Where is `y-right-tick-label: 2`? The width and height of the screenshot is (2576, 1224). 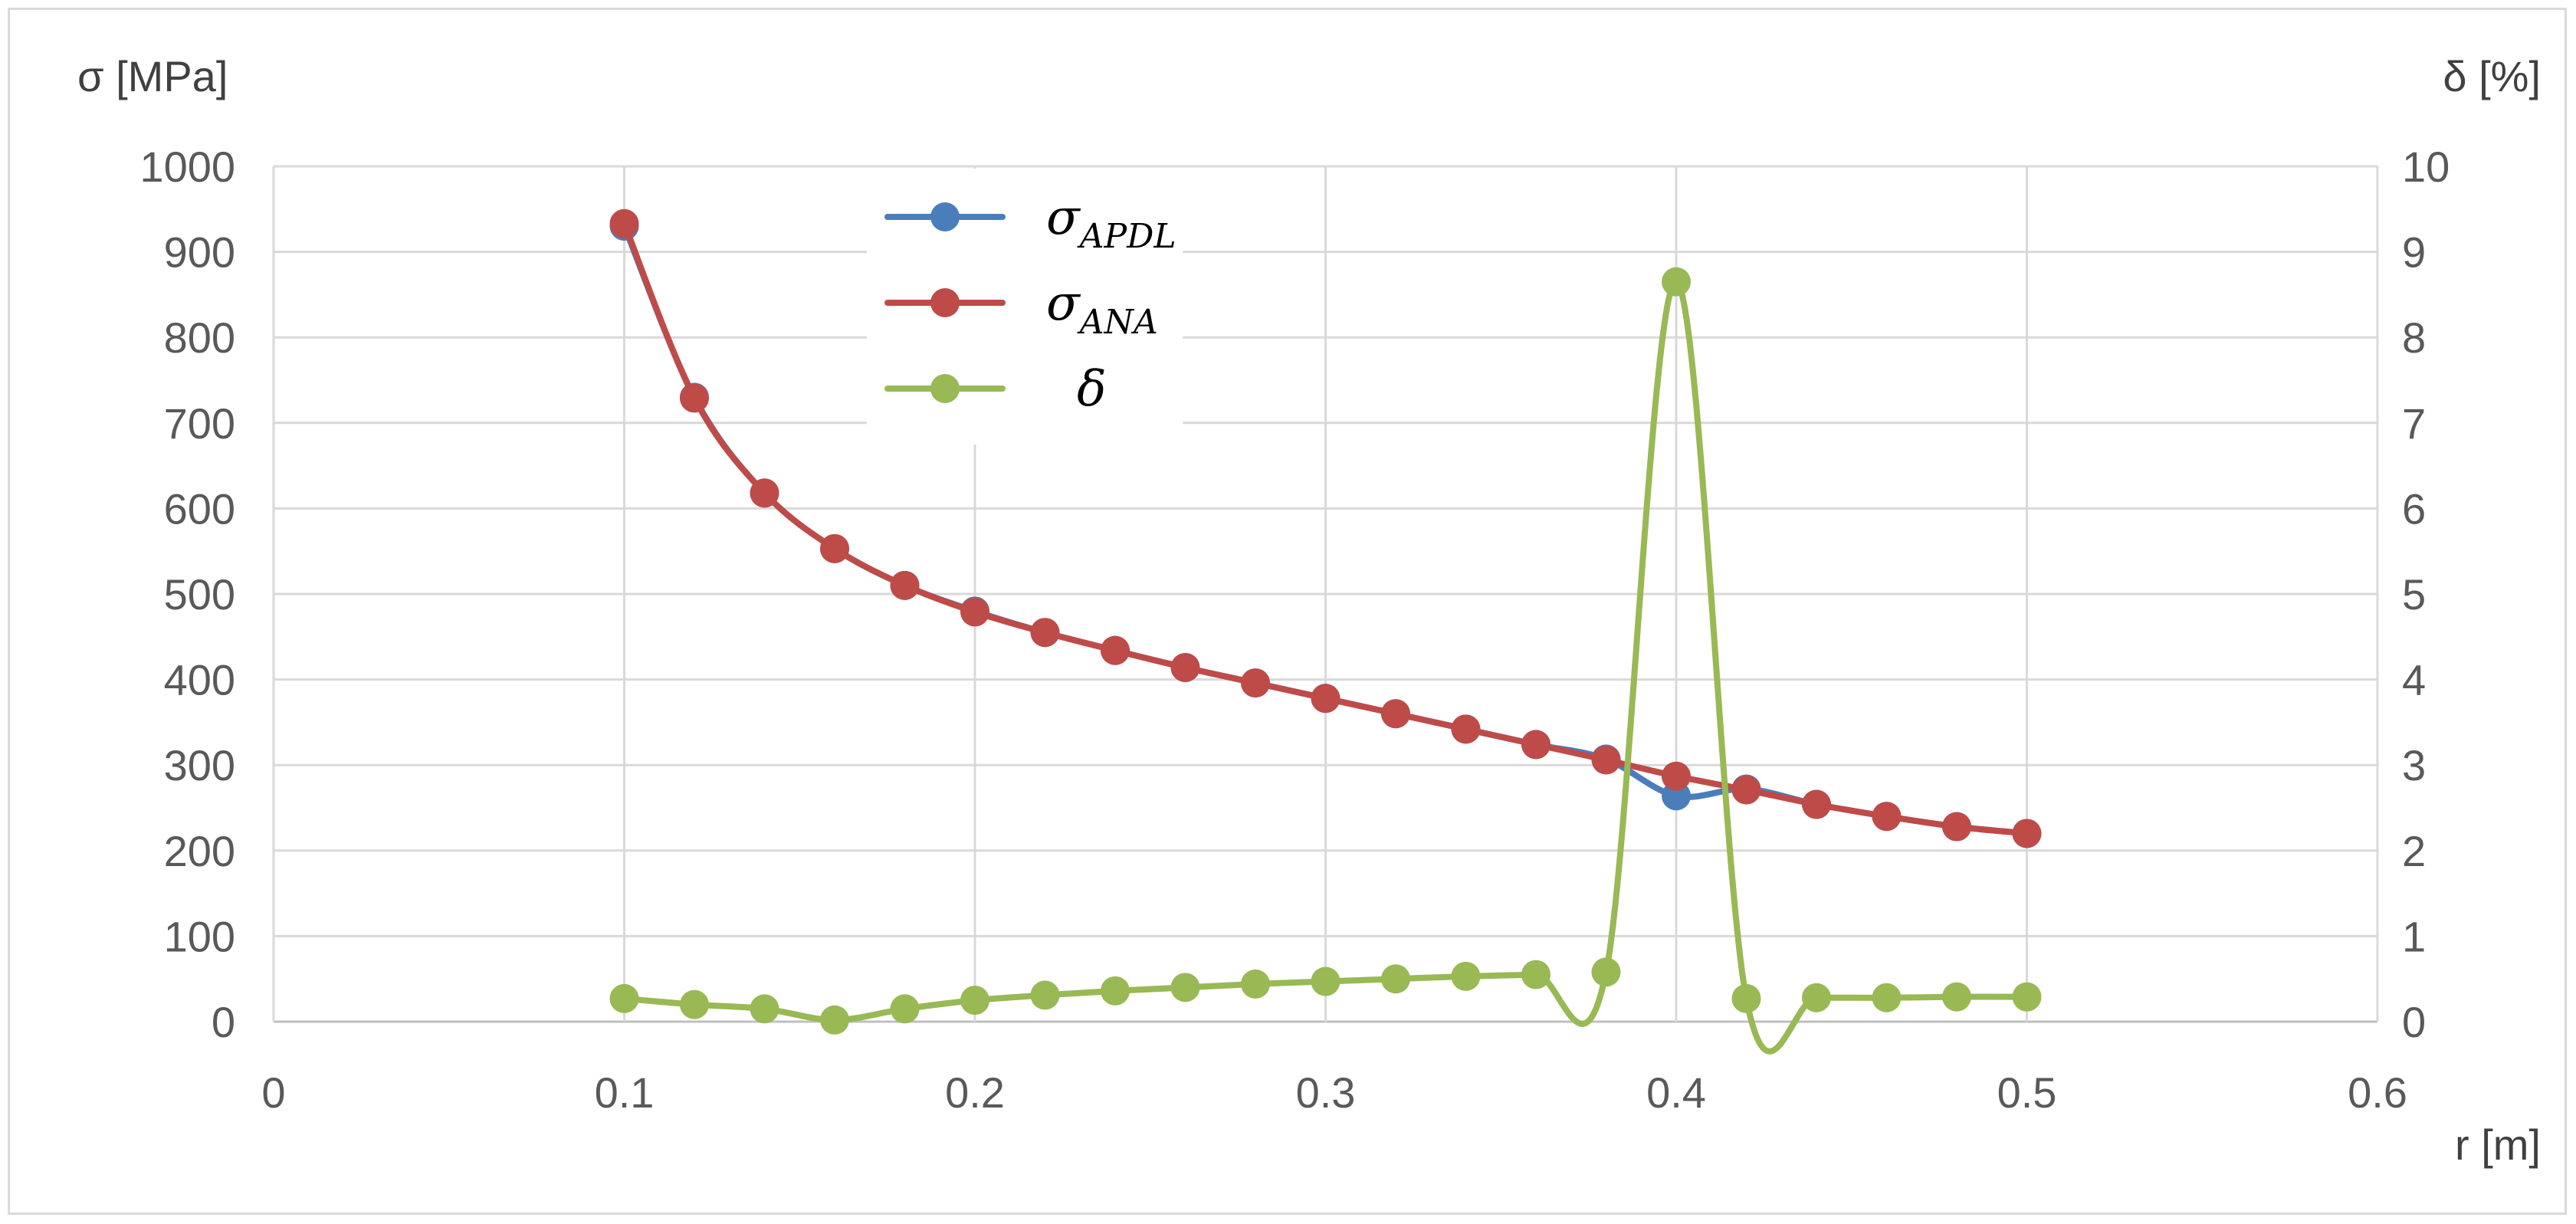
y-right-tick-label: 2 is located at coordinates (2414, 851).